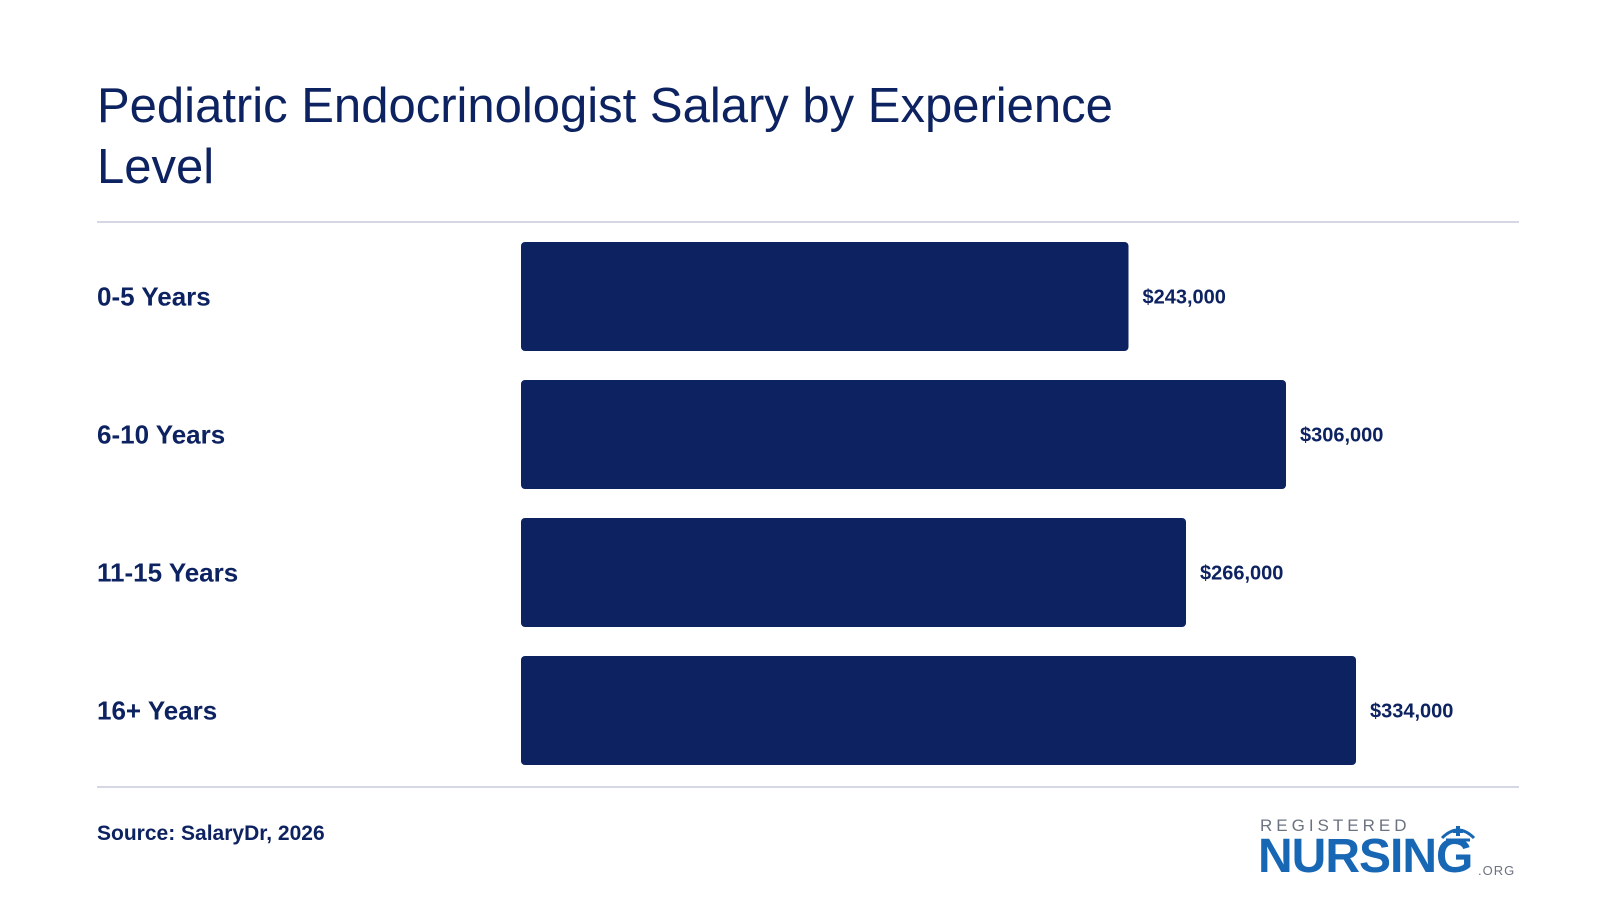 This screenshot has height=900, width=1600. I want to click on value-label: $266,000, so click(1241, 574).